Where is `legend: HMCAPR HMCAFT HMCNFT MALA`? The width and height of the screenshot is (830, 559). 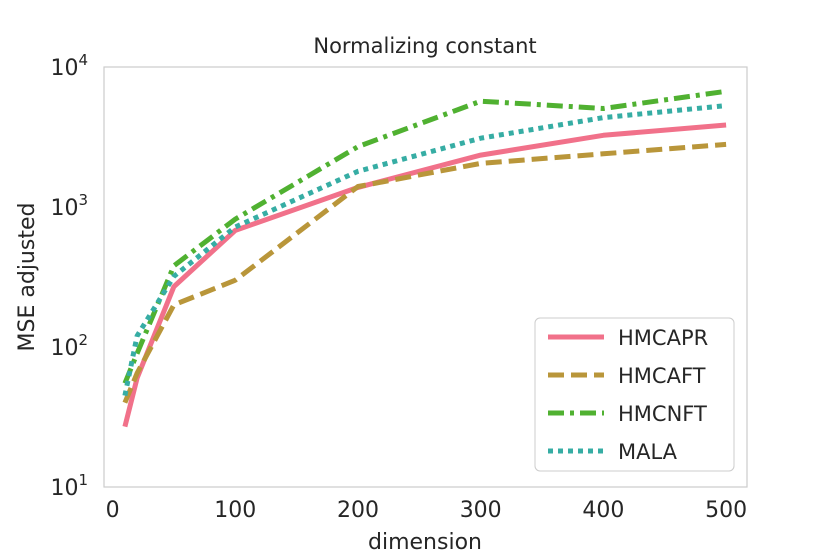 legend: HMCAPR HMCAFT HMCNFT MALA is located at coordinates (634, 394).